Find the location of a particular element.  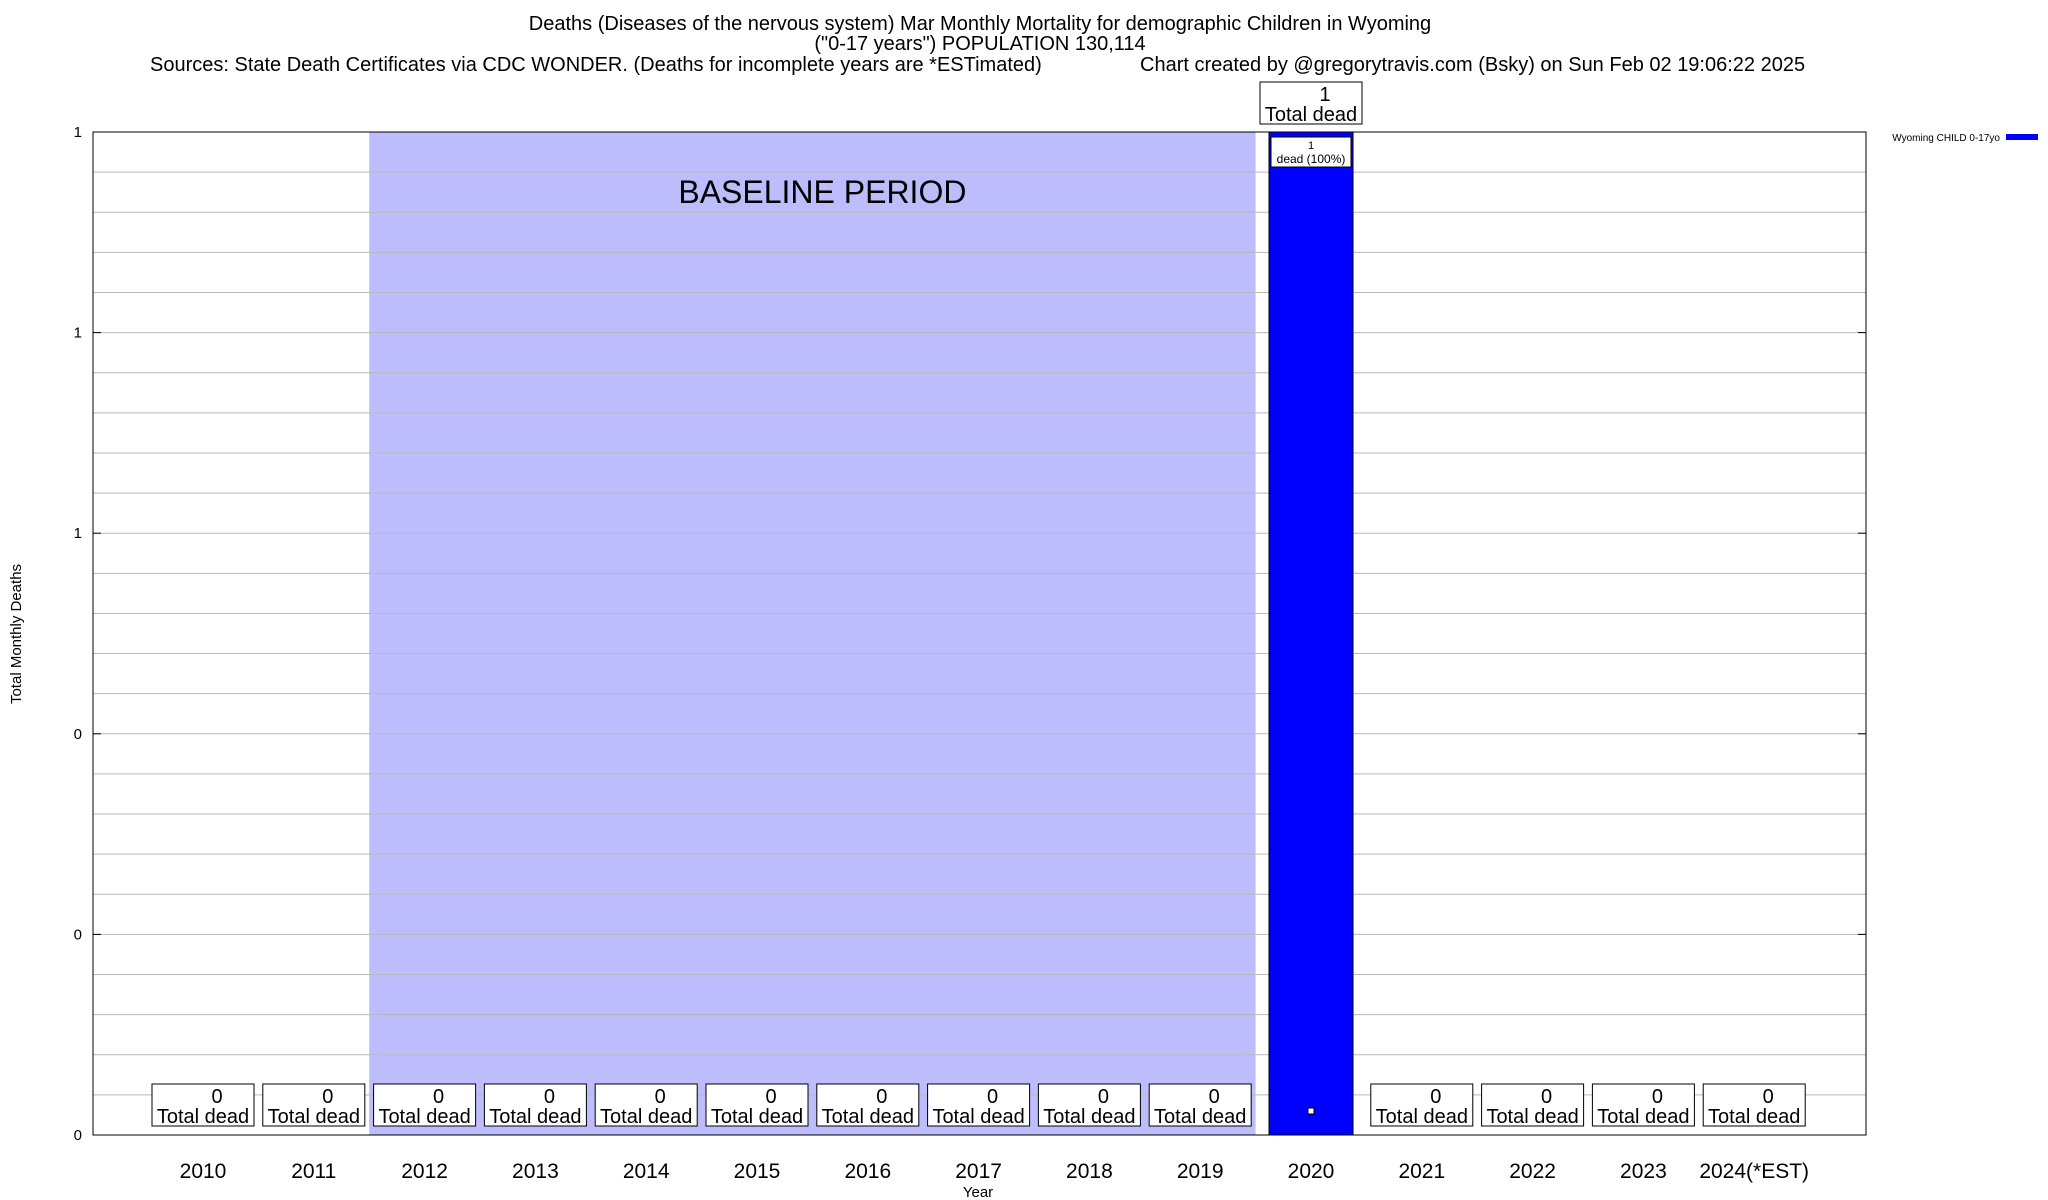

x-tick-label: 2017 is located at coordinates (978, 1171).